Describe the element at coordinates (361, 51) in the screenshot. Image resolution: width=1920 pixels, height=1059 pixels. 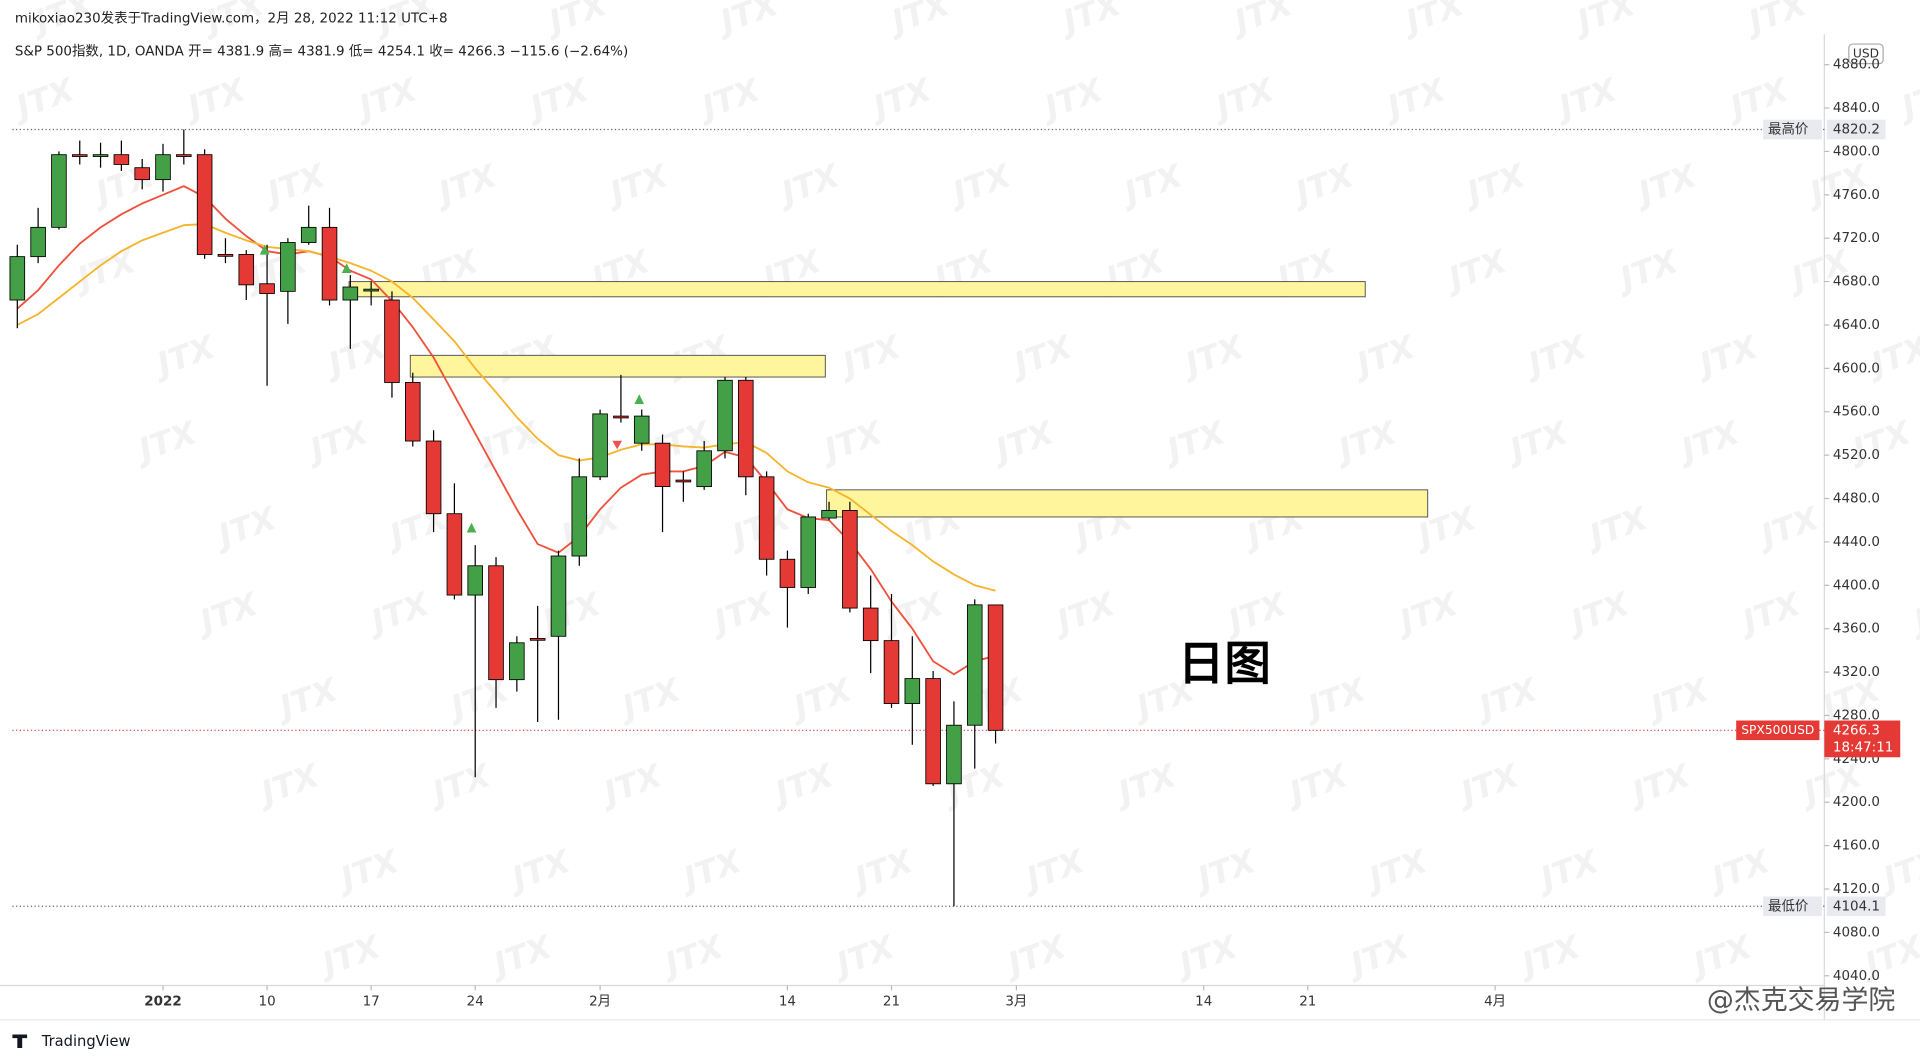
I see `legend-item: 低=` at that location.